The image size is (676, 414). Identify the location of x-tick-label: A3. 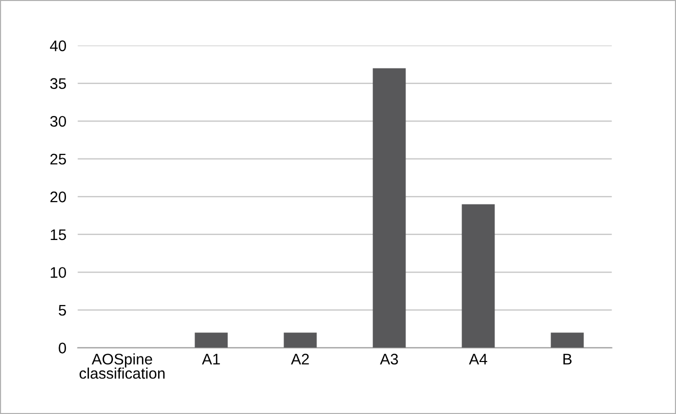
(389, 359).